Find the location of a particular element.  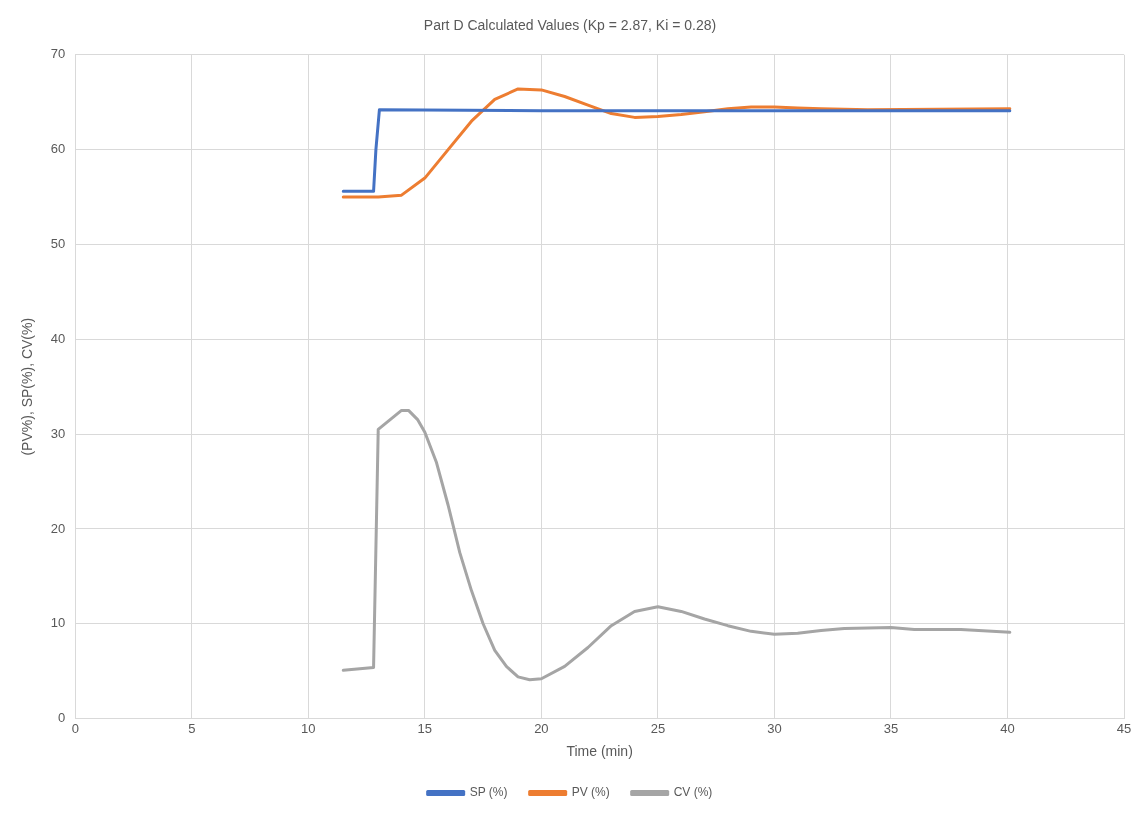

x-tick-label: 45 is located at coordinates (1124, 728).